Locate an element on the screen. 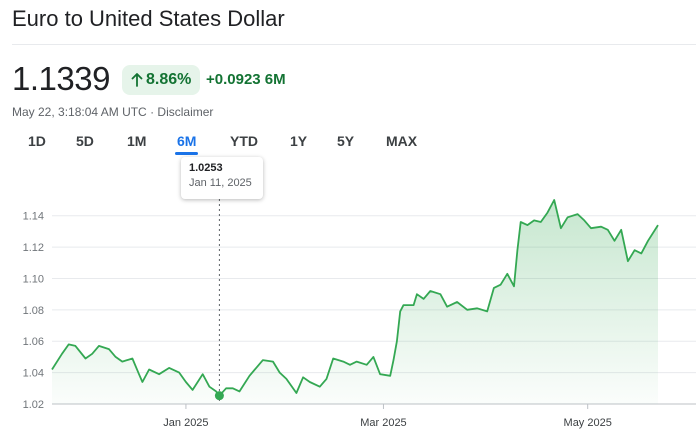  tab-1d: 1D is located at coordinates (37, 141).